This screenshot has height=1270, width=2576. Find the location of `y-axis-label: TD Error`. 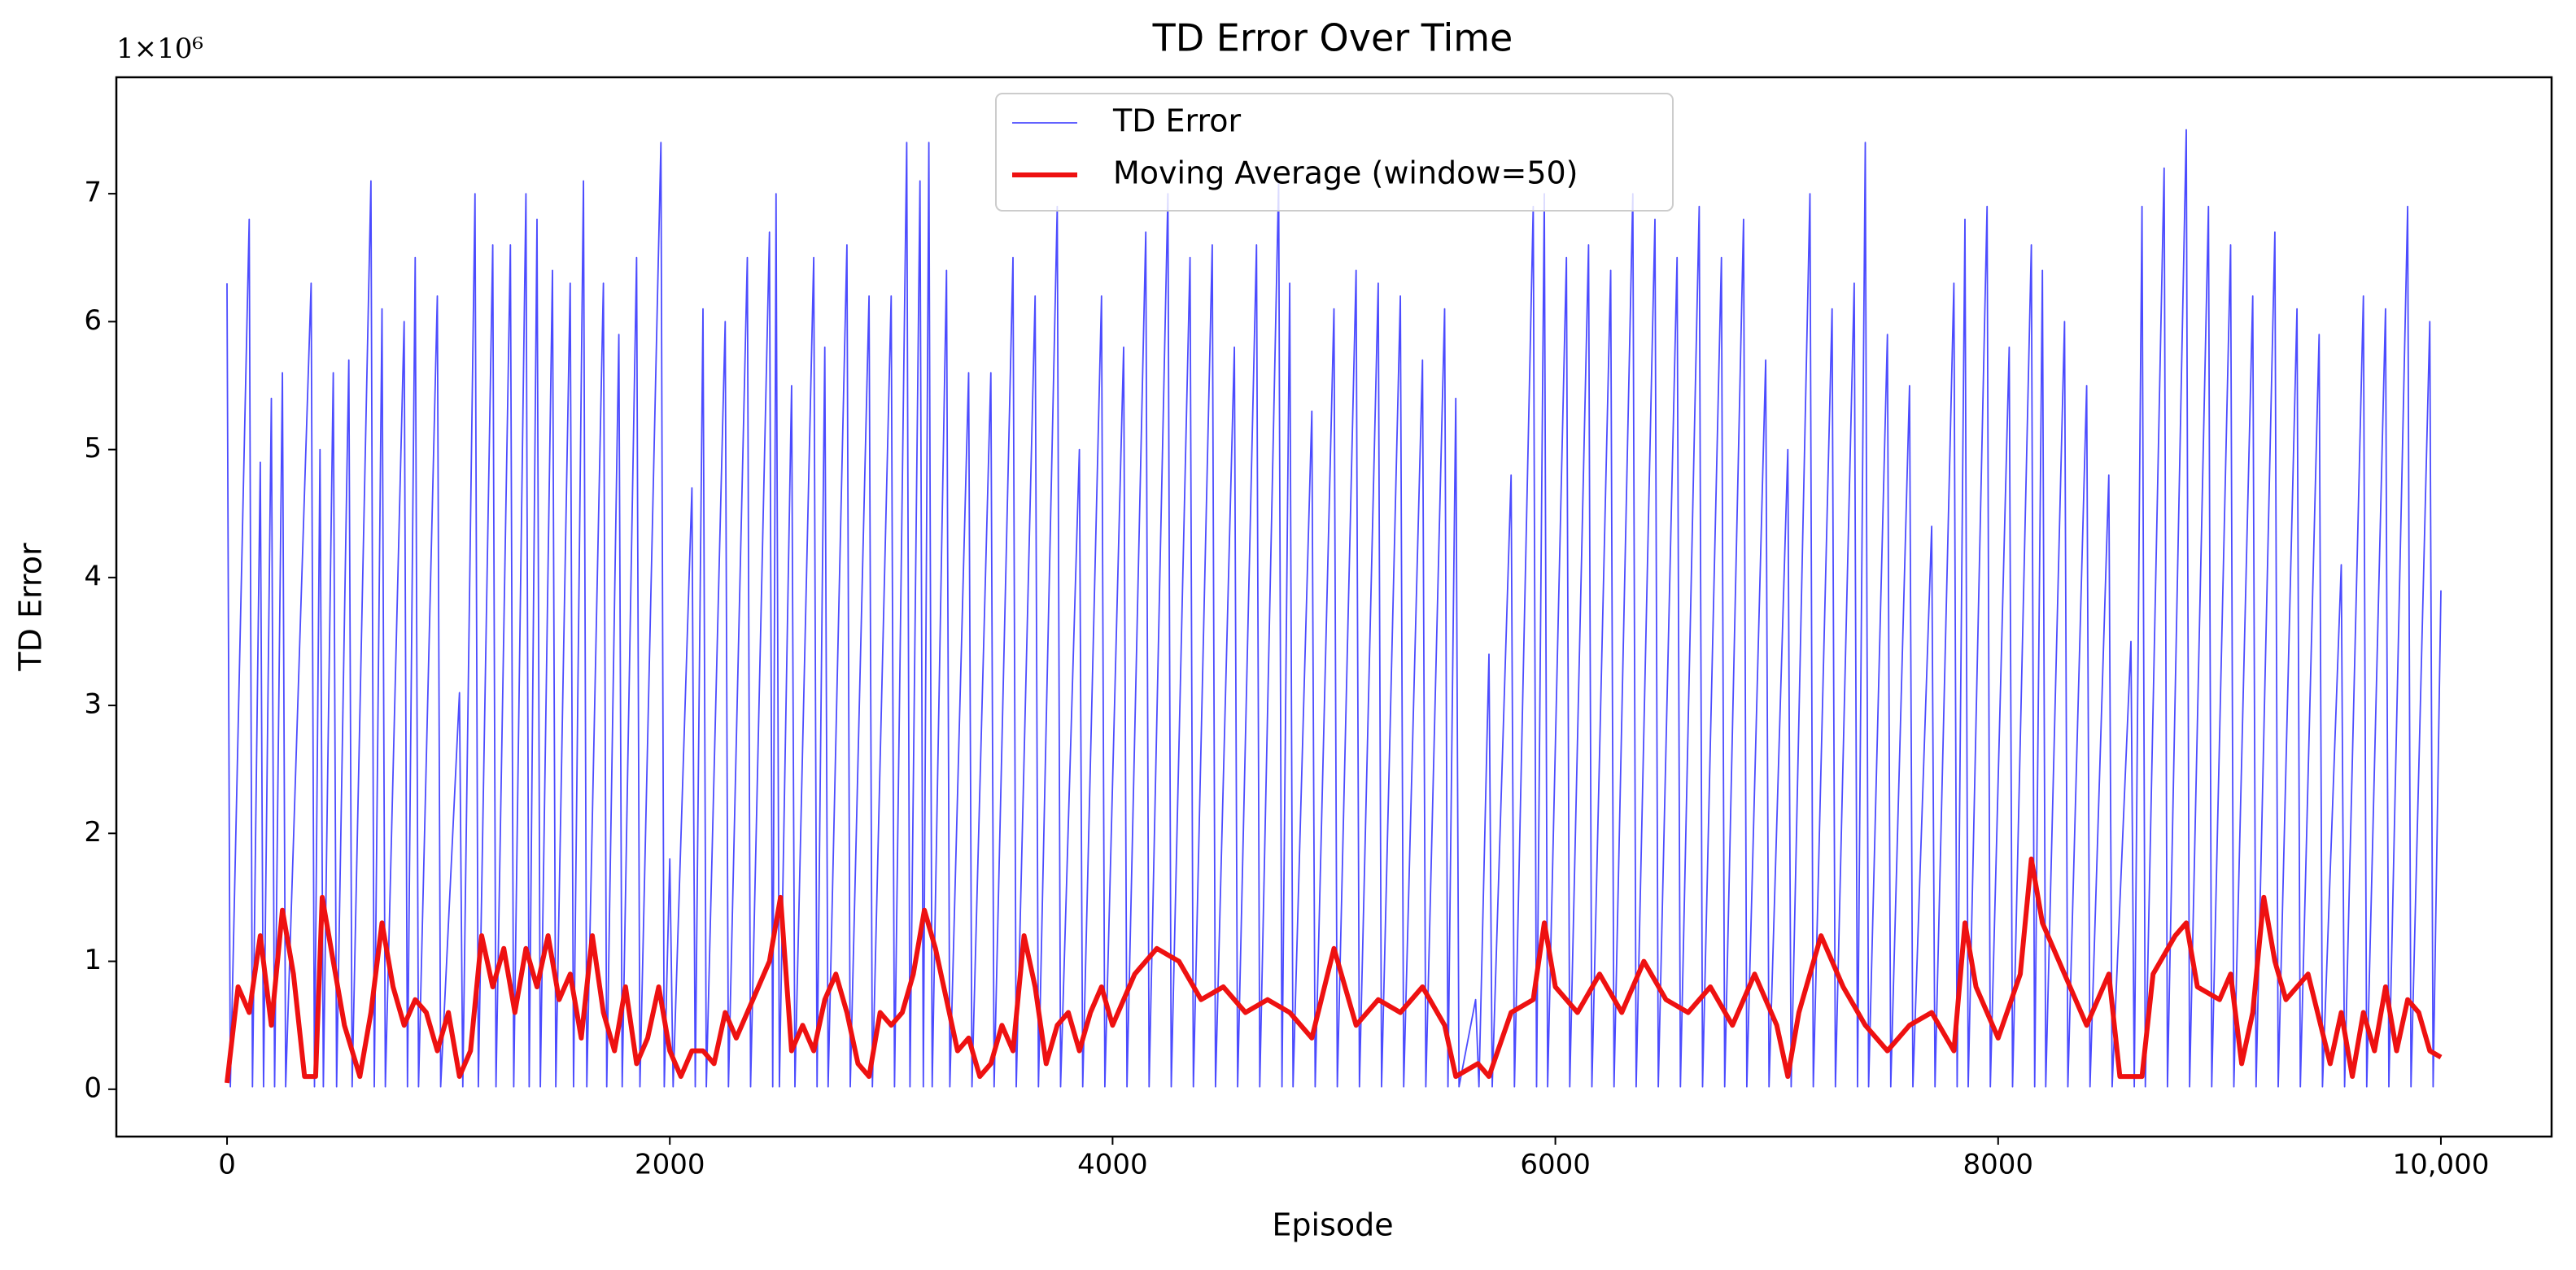

y-axis-label: TD Error is located at coordinates (31, 607).